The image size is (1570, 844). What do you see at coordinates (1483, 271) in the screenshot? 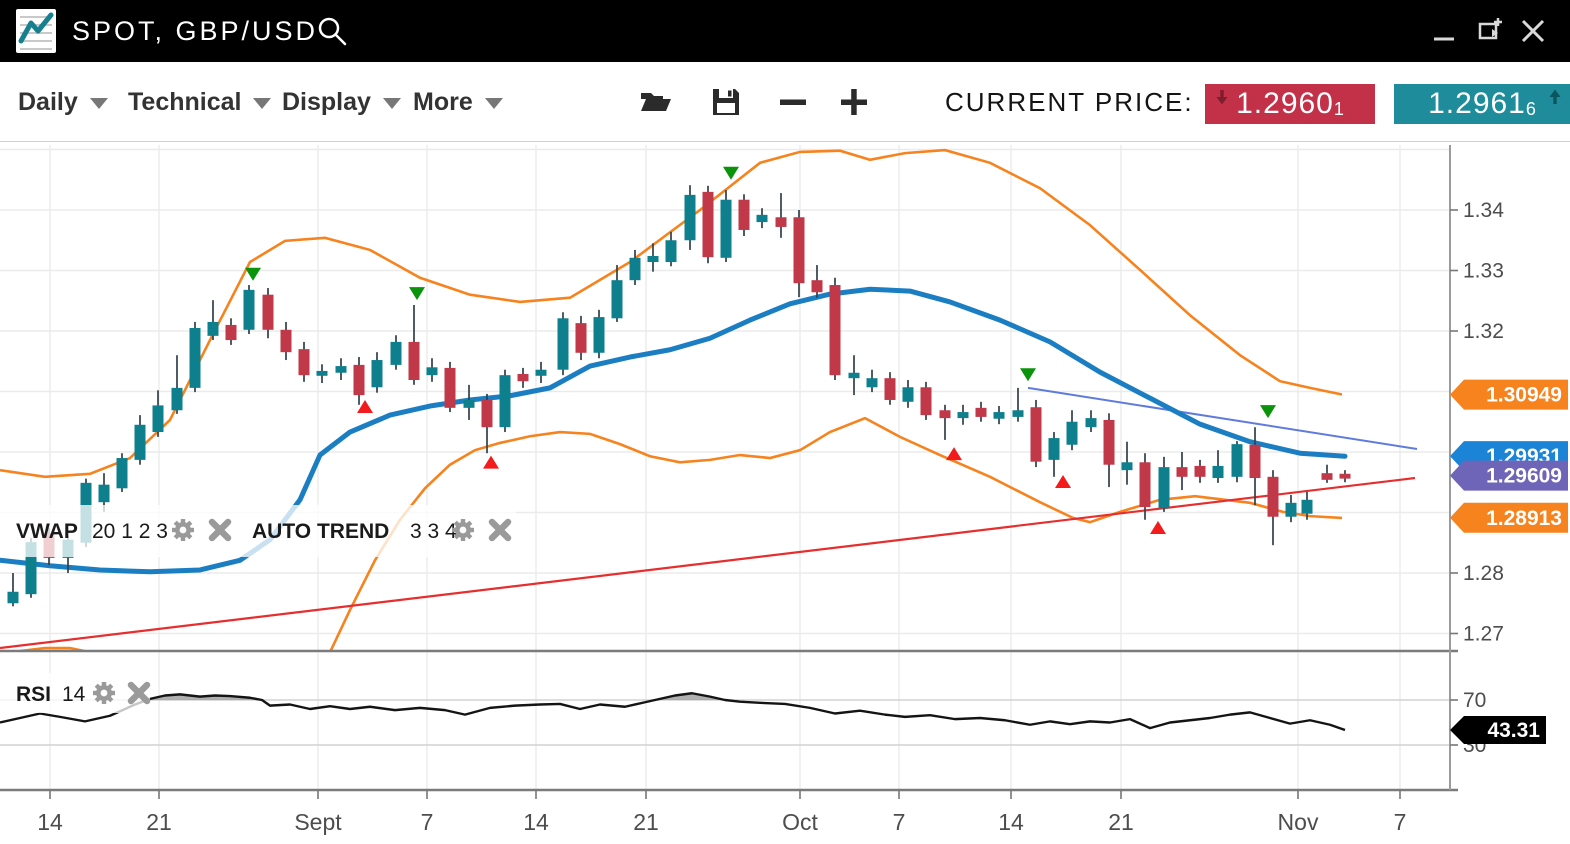
I see `y-tick-label: 1.33` at bounding box center [1483, 271].